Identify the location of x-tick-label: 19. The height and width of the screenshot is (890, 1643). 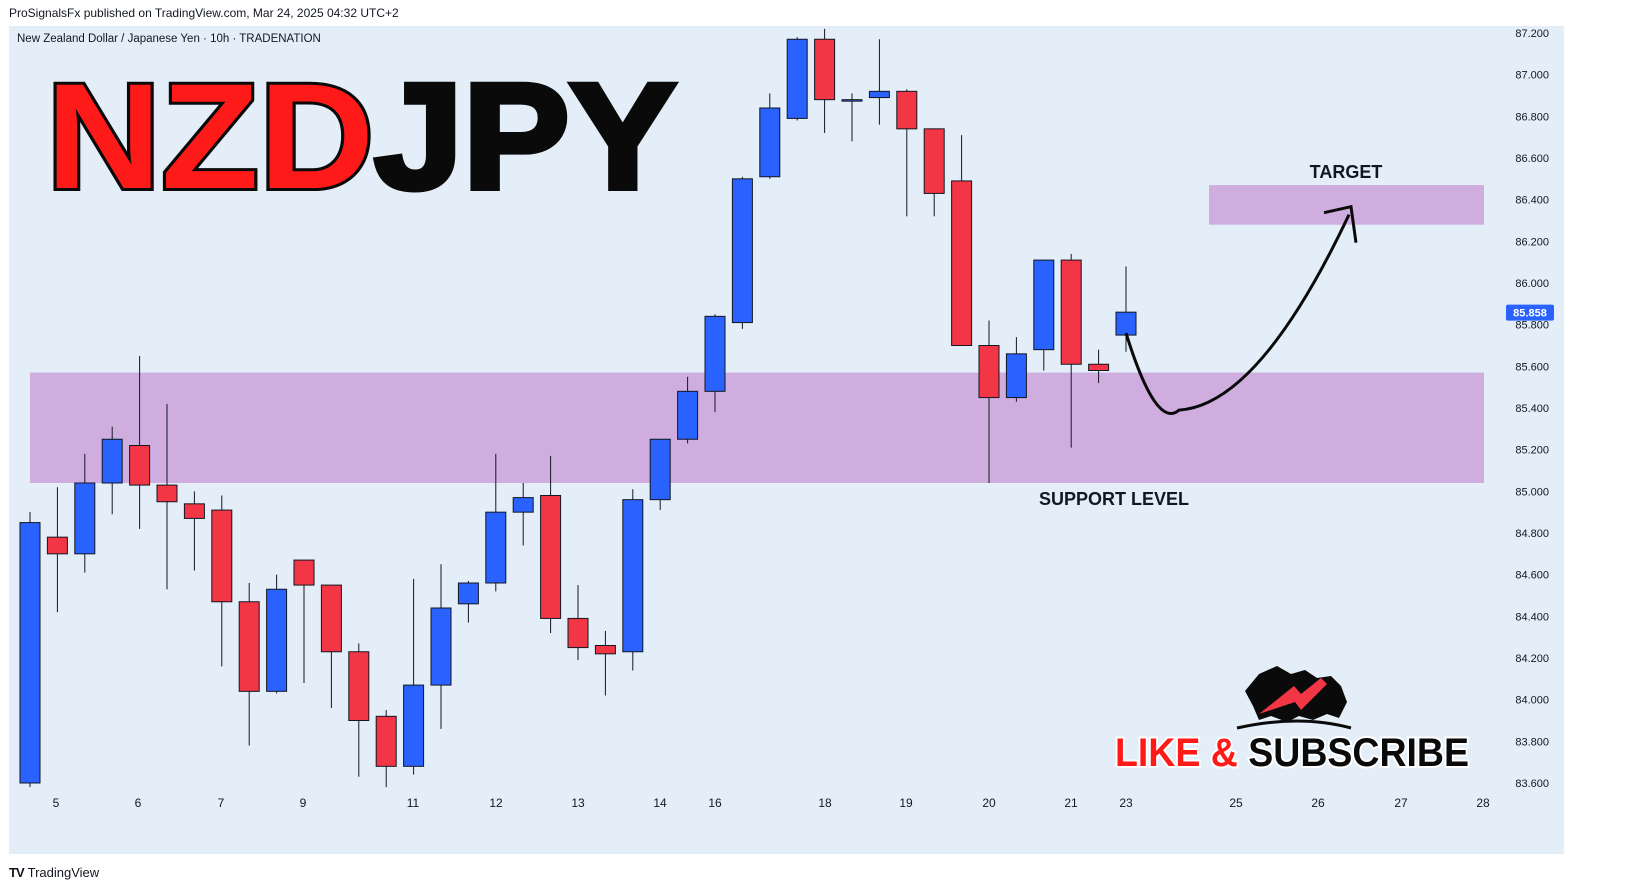
(906, 803).